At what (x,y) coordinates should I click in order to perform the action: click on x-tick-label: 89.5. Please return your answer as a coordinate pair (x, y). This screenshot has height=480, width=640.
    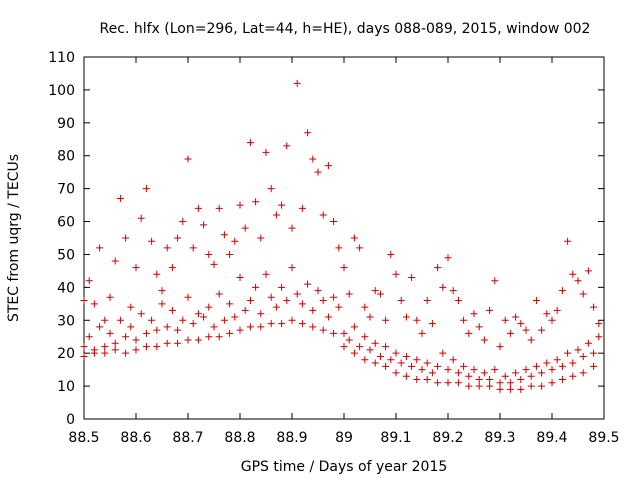
    Looking at the image, I should click on (603, 438).